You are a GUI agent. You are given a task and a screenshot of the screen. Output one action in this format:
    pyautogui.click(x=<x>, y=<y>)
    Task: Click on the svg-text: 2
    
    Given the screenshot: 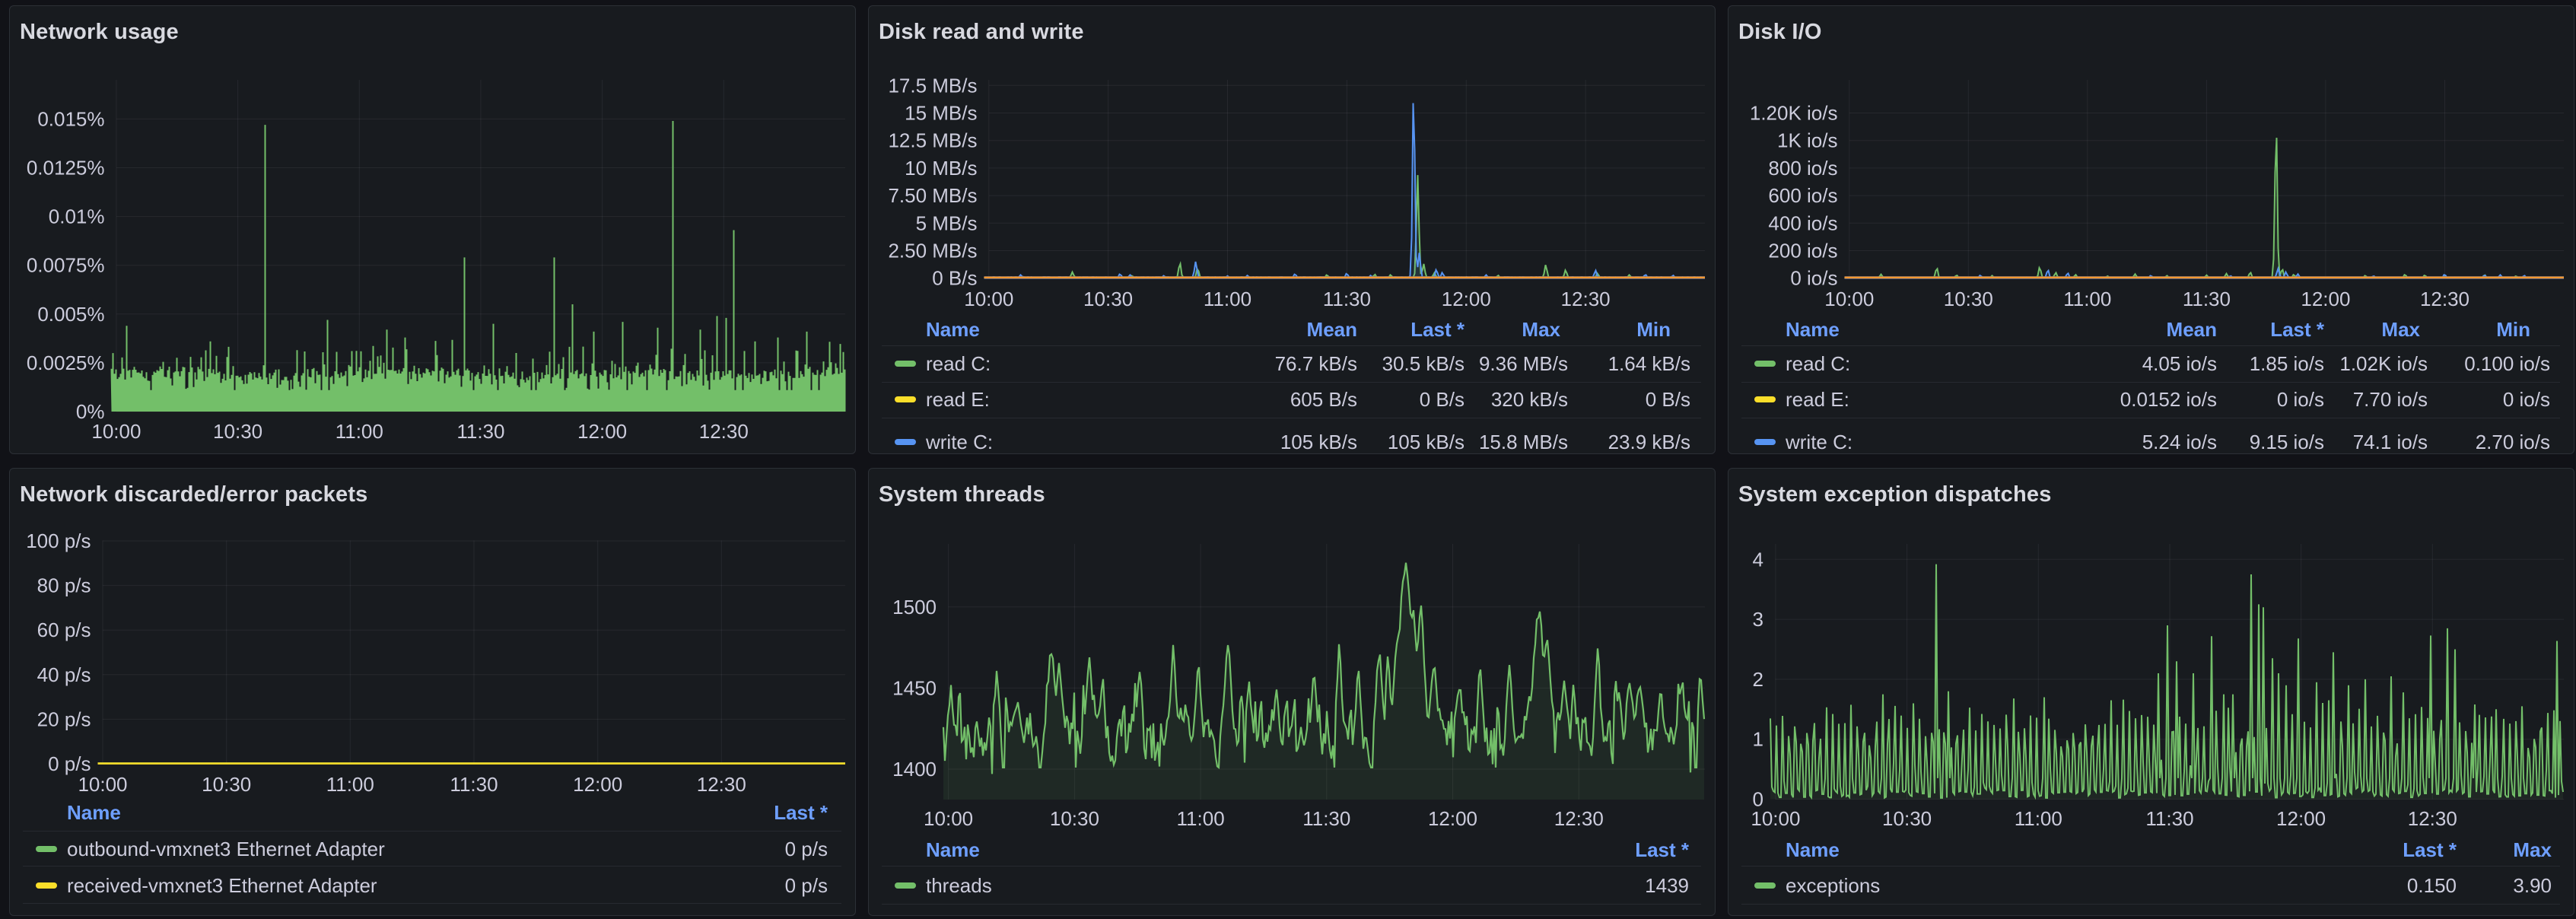 What is the action you would take?
    pyautogui.click(x=1758, y=680)
    